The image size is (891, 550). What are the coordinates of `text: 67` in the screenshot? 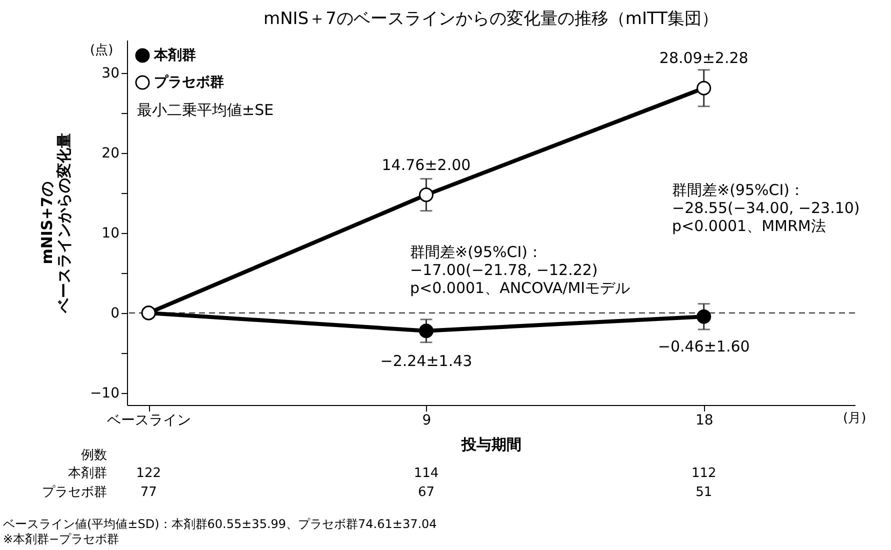 It's located at (426, 492).